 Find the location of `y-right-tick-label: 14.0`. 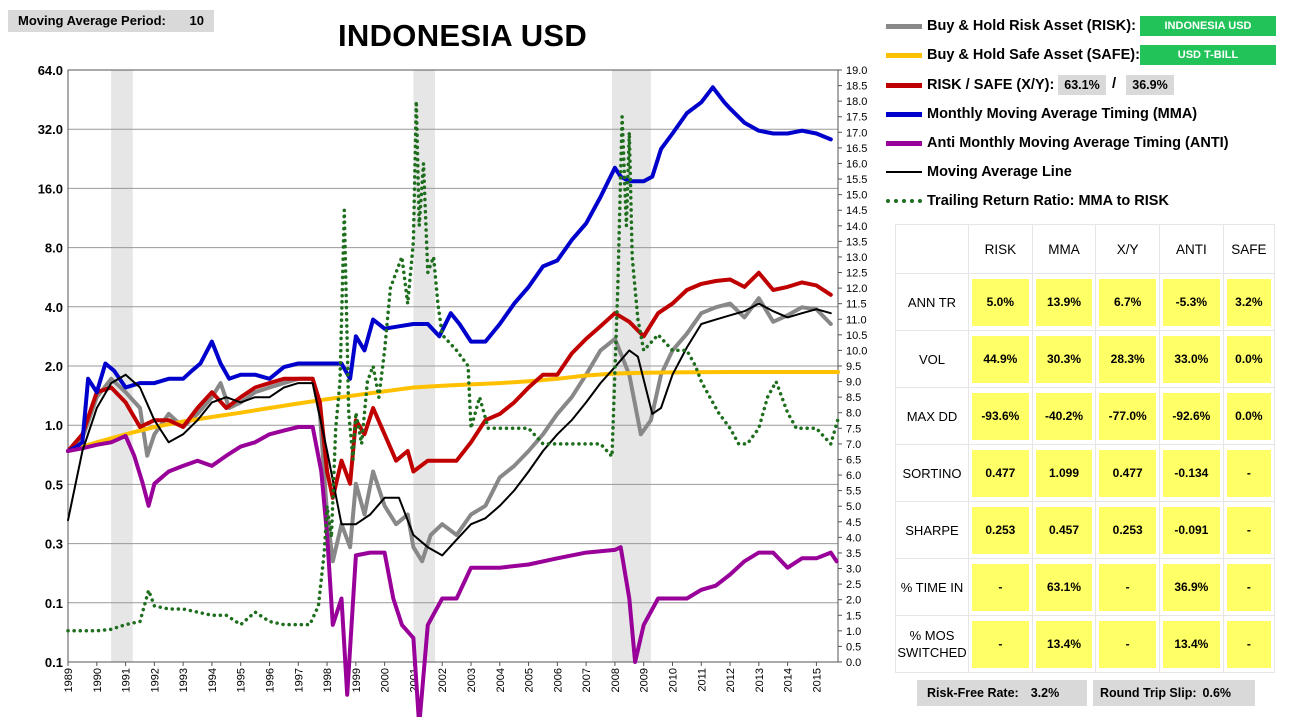

y-right-tick-label: 14.0 is located at coordinates (856, 227).